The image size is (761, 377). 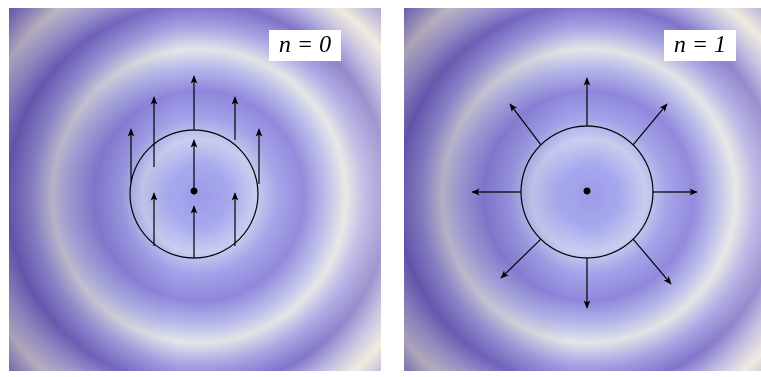 I want to click on arrows, so click(x=195, y=166).